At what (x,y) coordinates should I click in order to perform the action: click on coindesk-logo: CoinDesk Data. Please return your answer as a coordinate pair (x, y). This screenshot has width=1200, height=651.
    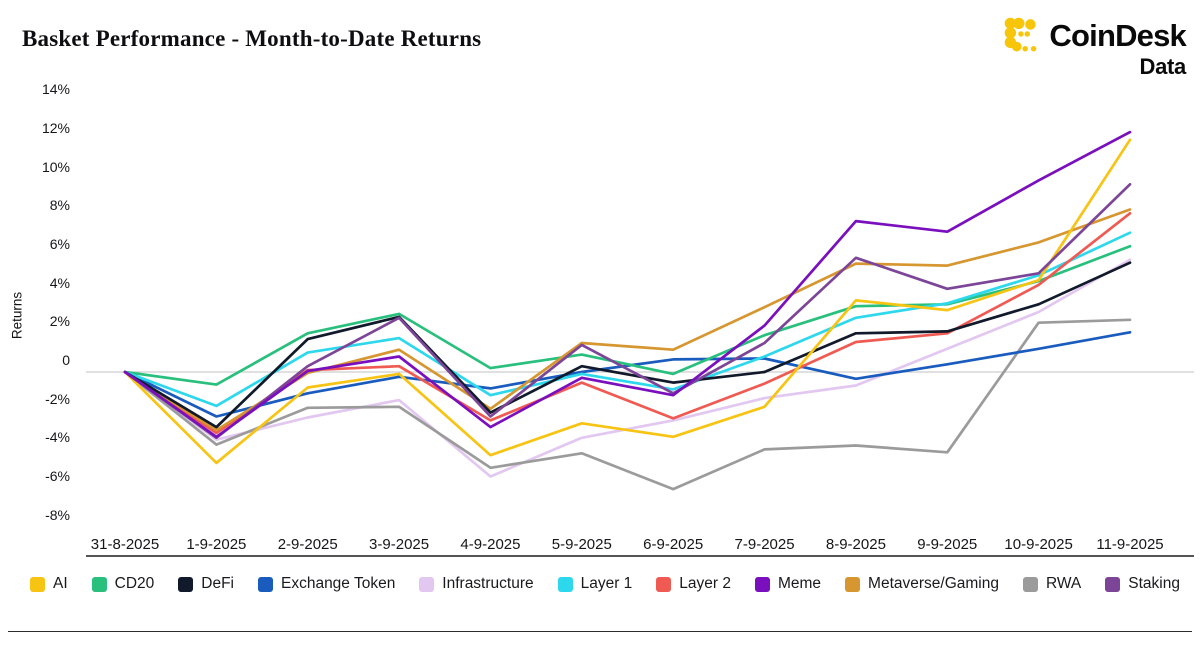
    Looking at the image, I should click on (1095, 47).